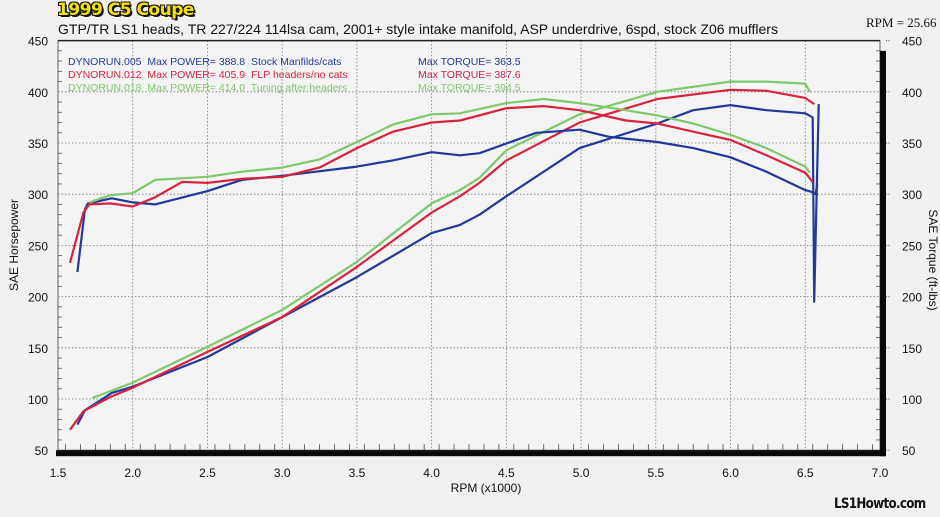 The width and height of the screenshot is (940, 517). Describe the element at coordinates (38, 42) in the screenshot. I see `y-tick-label-left: 450` at that location.